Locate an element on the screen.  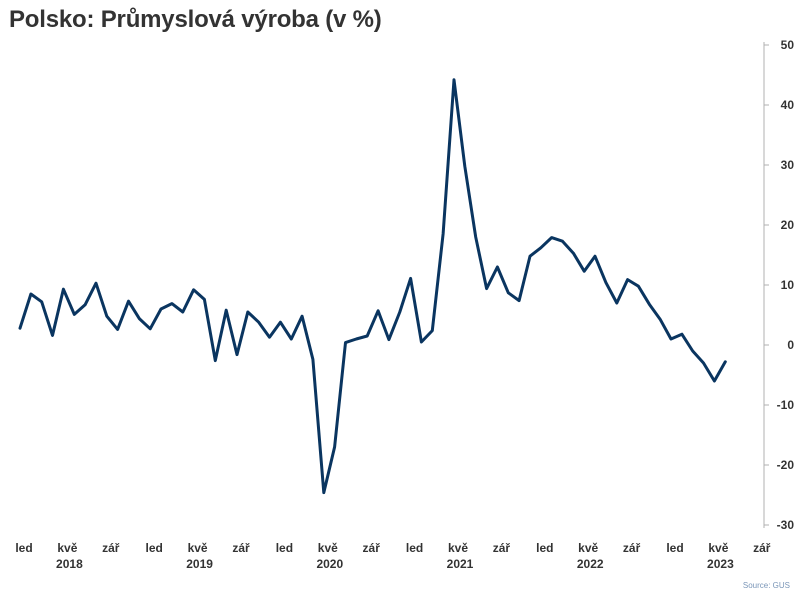
y-tick-label: -30 is located at coordinates (786, 525).